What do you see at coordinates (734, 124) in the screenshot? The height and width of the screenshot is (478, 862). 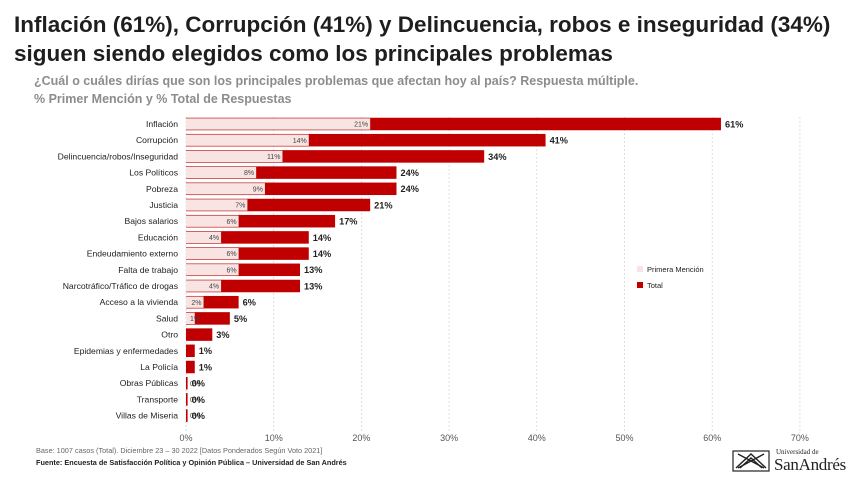 I see `data-label-total: 61%` at bounding box center [734, 124].